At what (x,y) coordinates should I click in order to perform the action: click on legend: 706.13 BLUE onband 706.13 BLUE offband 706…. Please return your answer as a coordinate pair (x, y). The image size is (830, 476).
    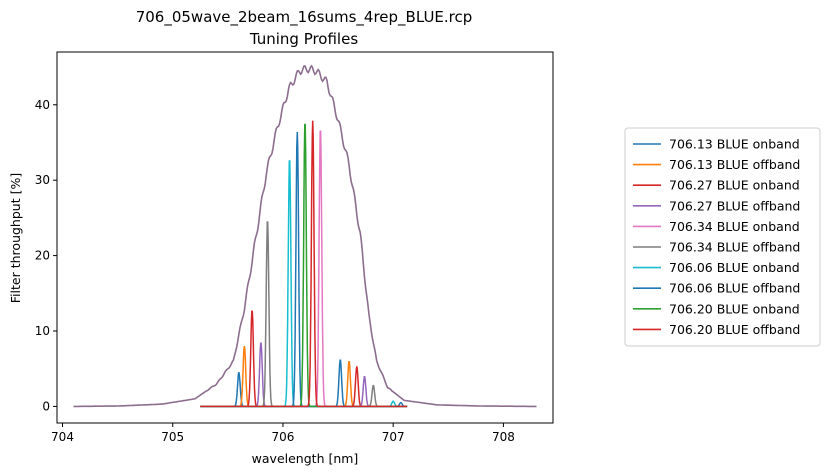
    Looking at the image, I should click on (722, 237).